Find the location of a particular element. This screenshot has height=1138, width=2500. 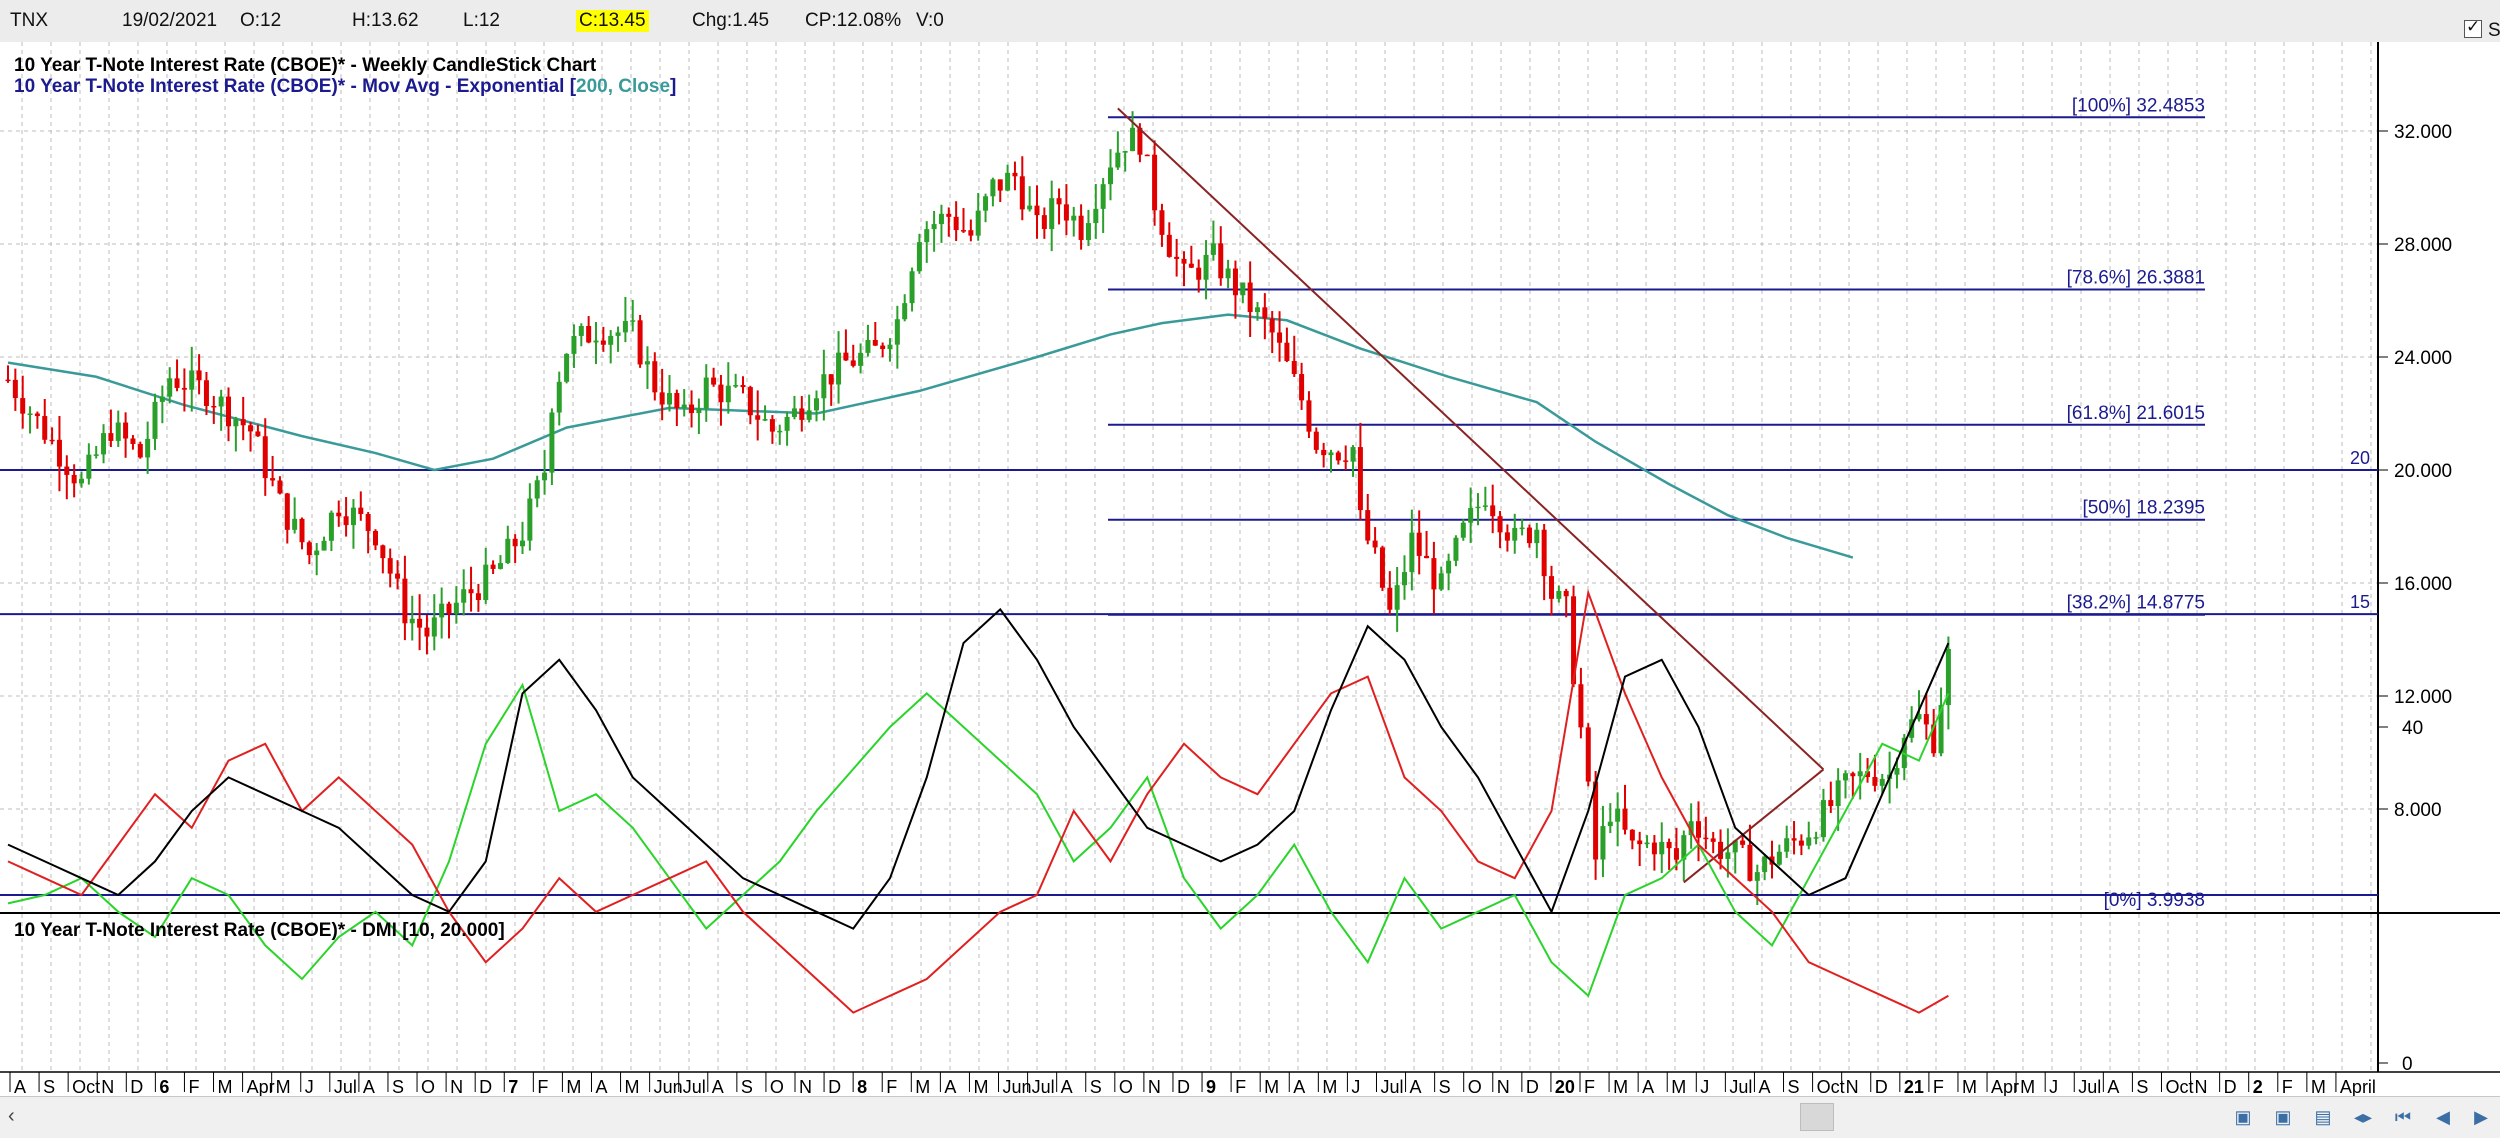

scroll-left-icon: ‹ is located at coordinates (11, 1116).